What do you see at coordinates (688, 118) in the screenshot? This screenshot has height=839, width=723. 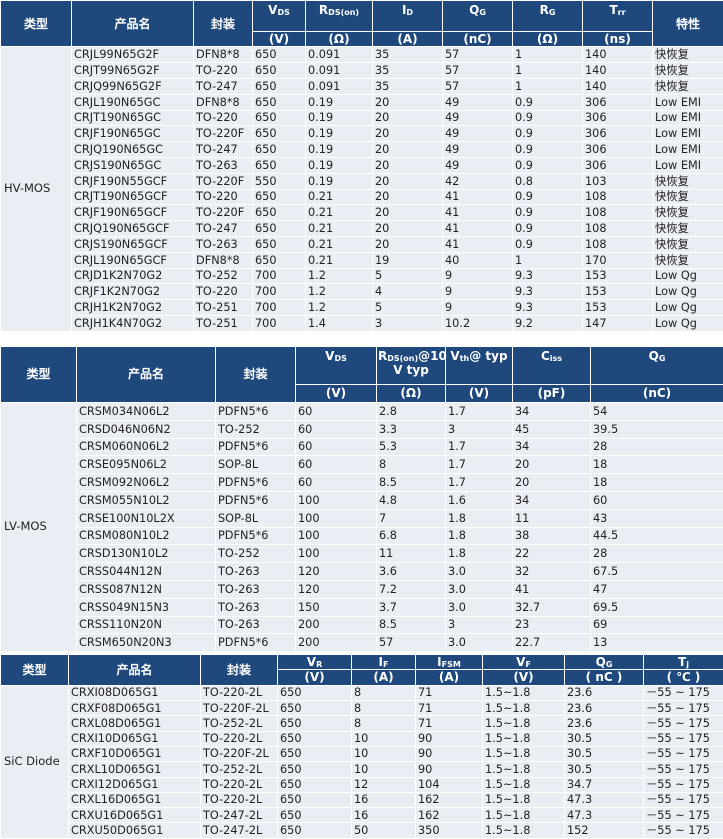 I see `value-cell: Low EMI` at bounding box center [688, 118].